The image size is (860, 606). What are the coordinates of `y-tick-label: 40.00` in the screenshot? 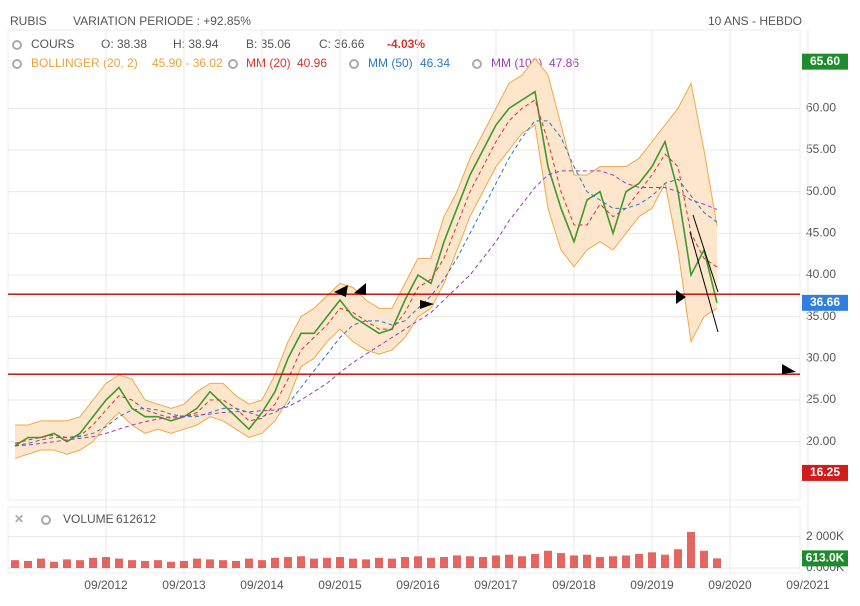 It's located at (821, 274).